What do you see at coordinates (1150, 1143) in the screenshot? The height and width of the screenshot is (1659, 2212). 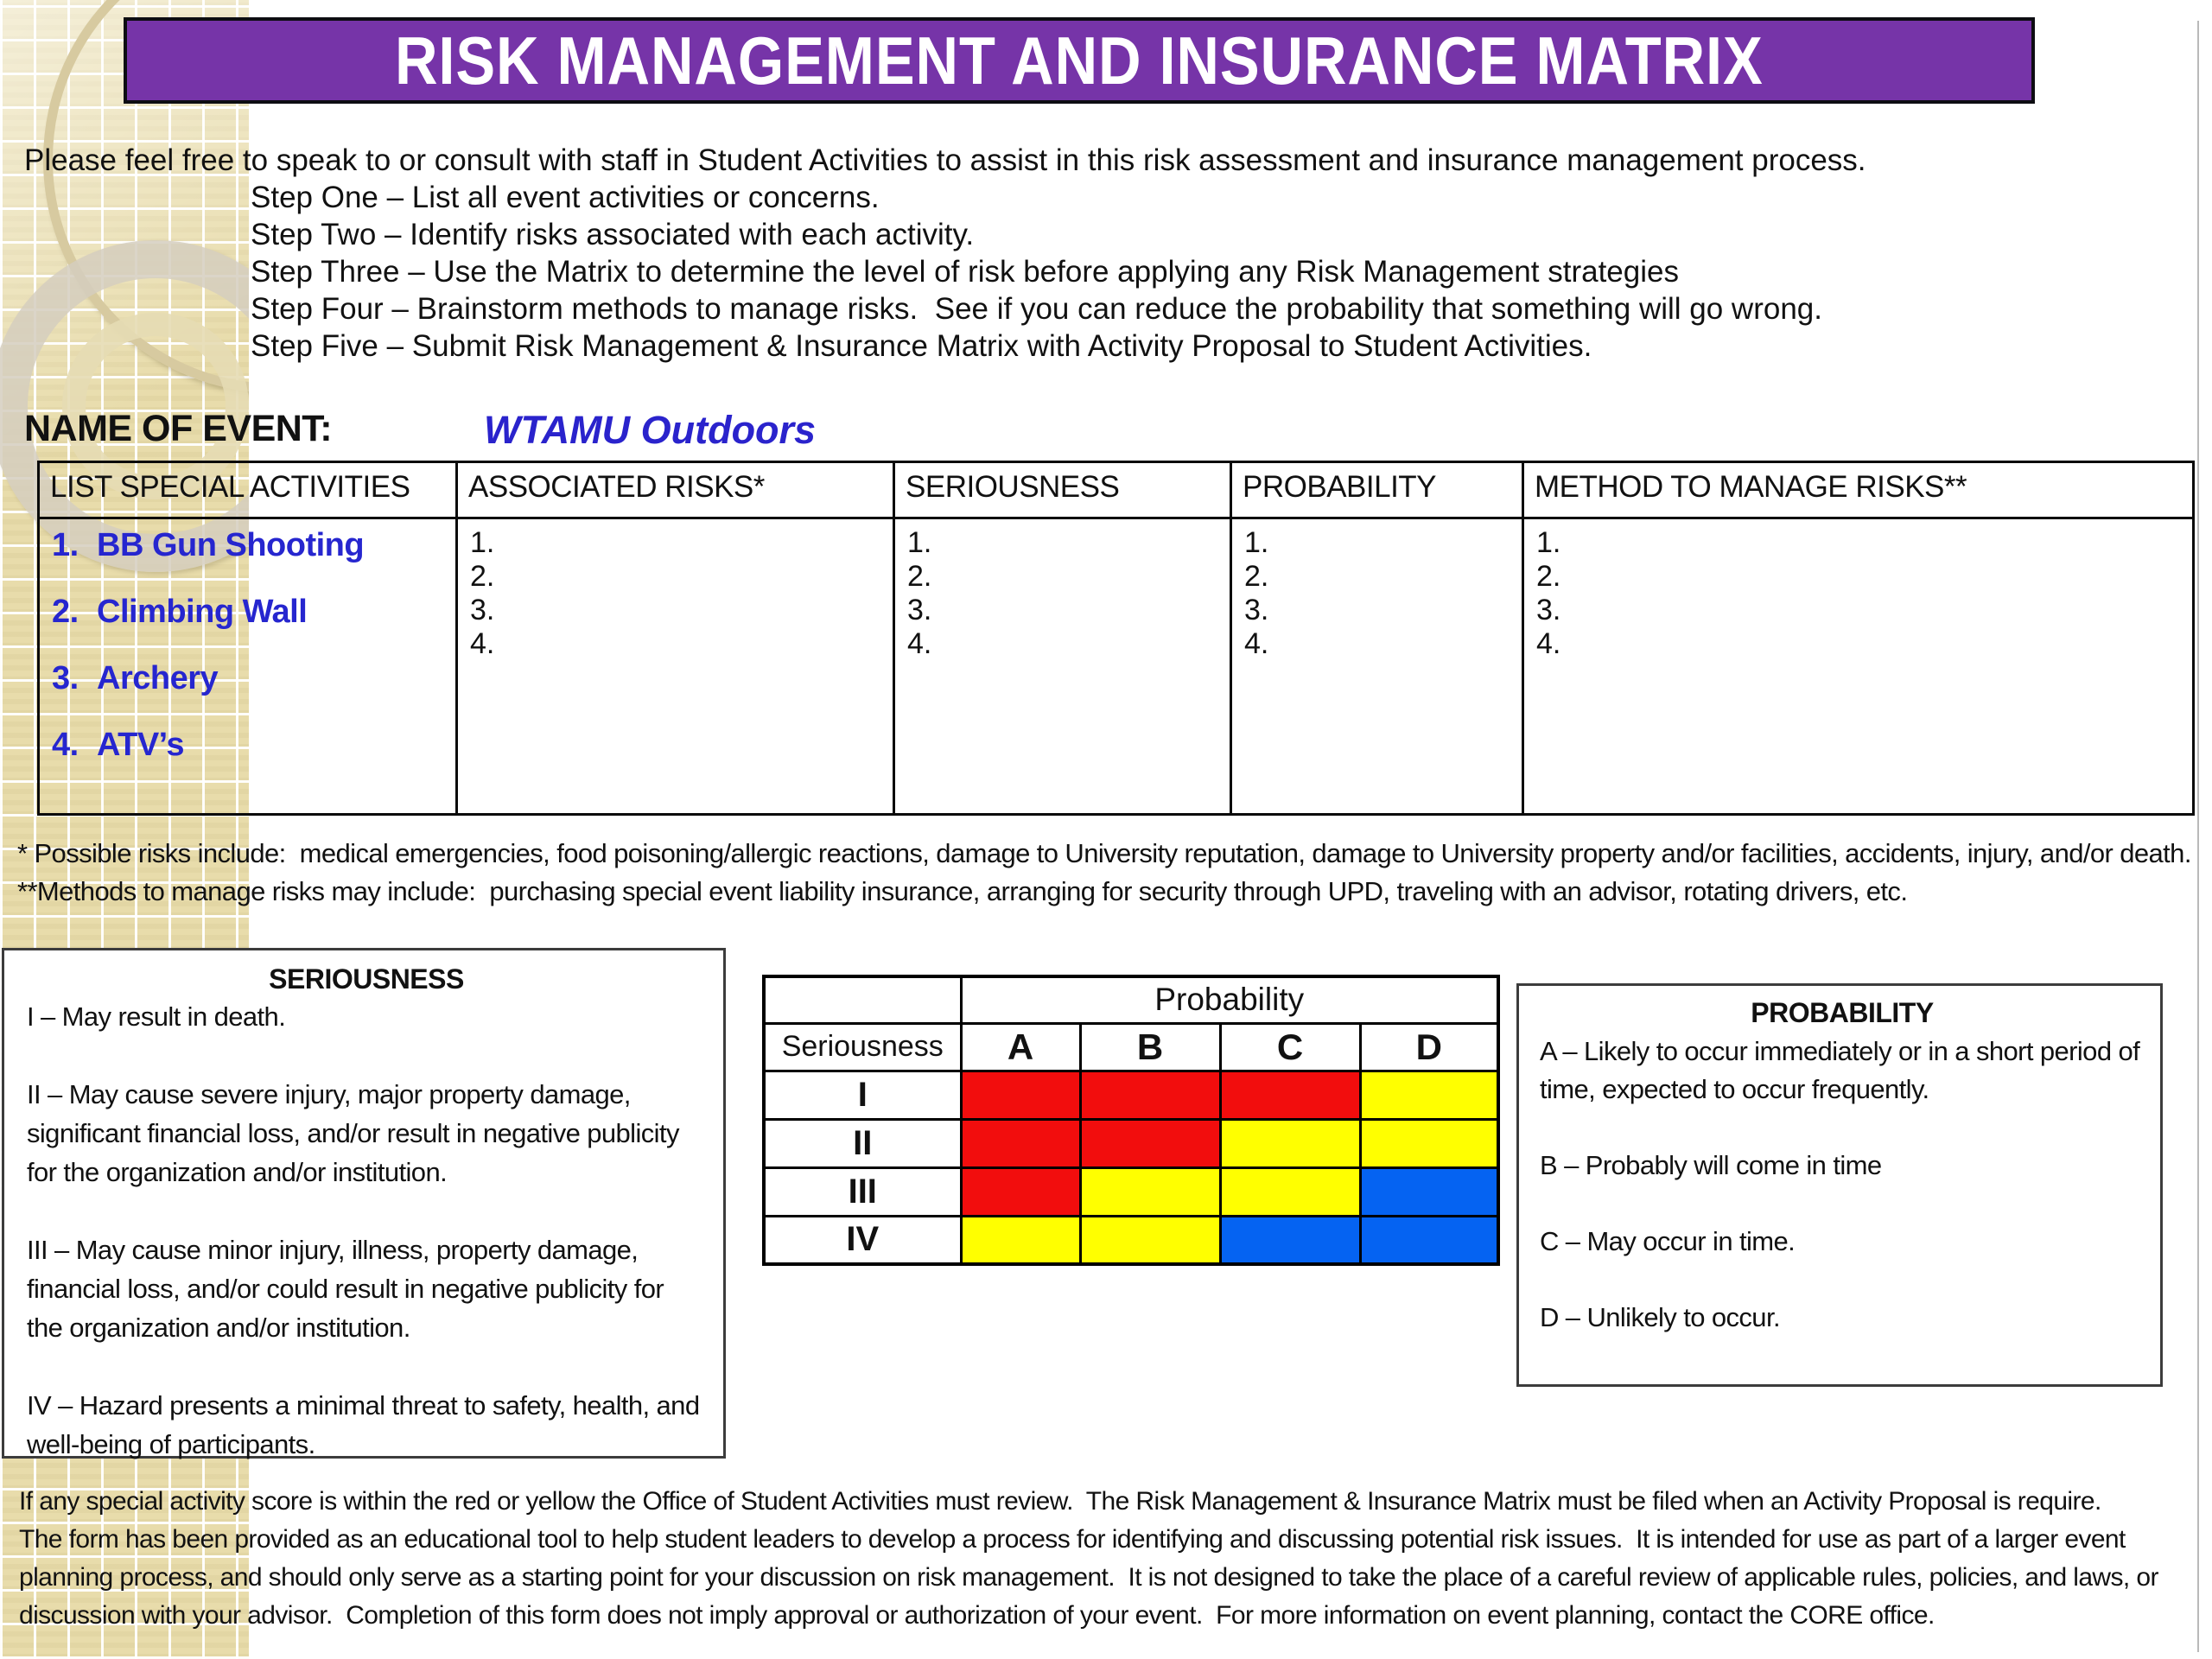 I see `matrix-cell-II-B` at bounding box center [1150, 1143].